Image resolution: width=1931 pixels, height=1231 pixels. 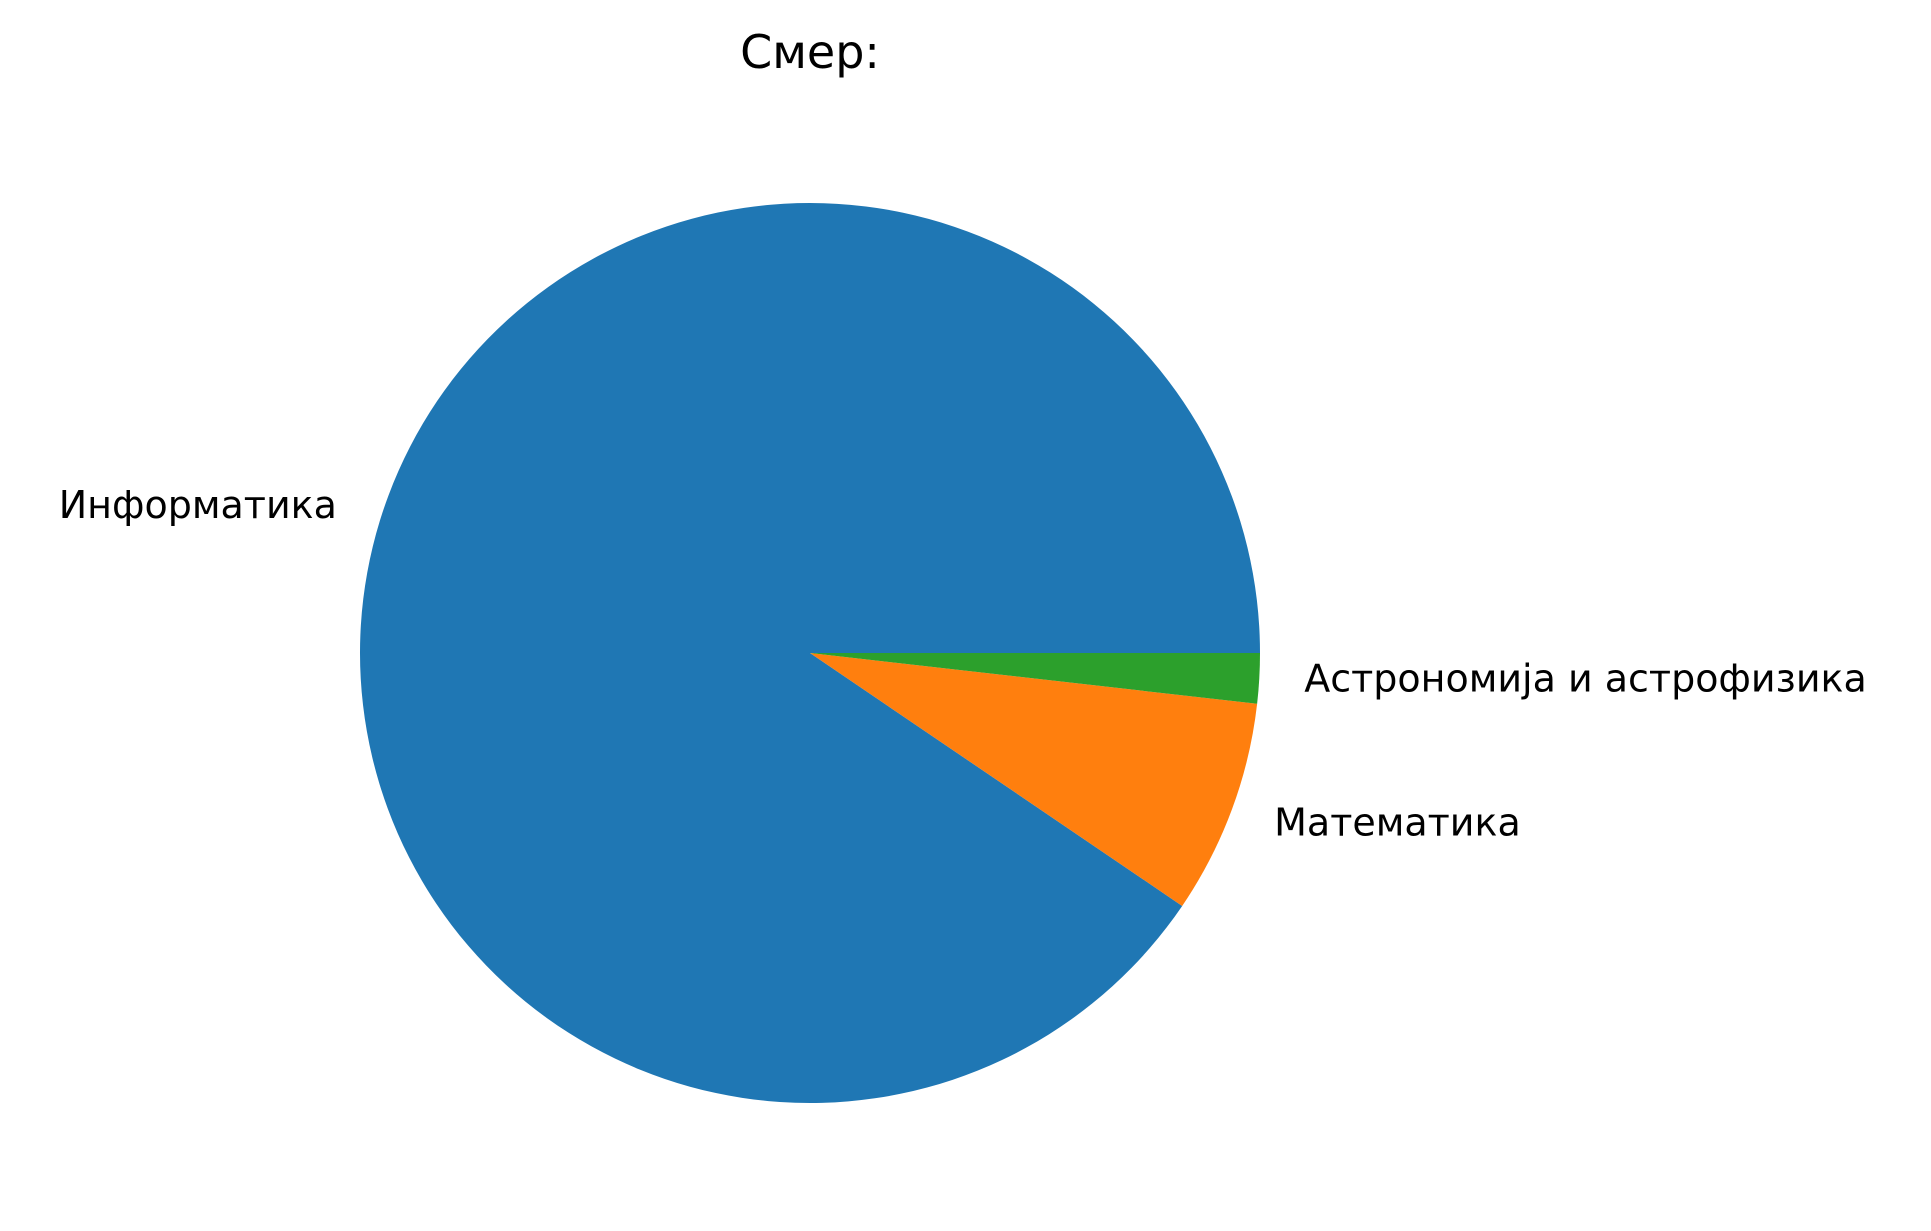 I want to click on slice-label-0: Информатика, so click(x=198, y=505).